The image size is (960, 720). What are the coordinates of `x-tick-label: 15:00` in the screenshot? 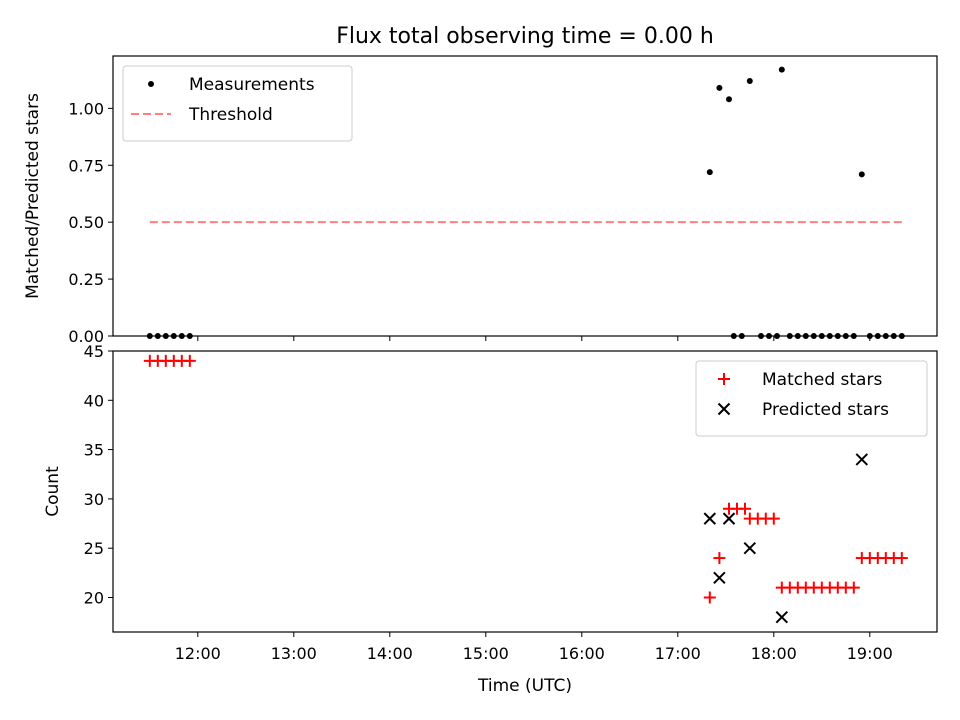 It's located at (486, 653).